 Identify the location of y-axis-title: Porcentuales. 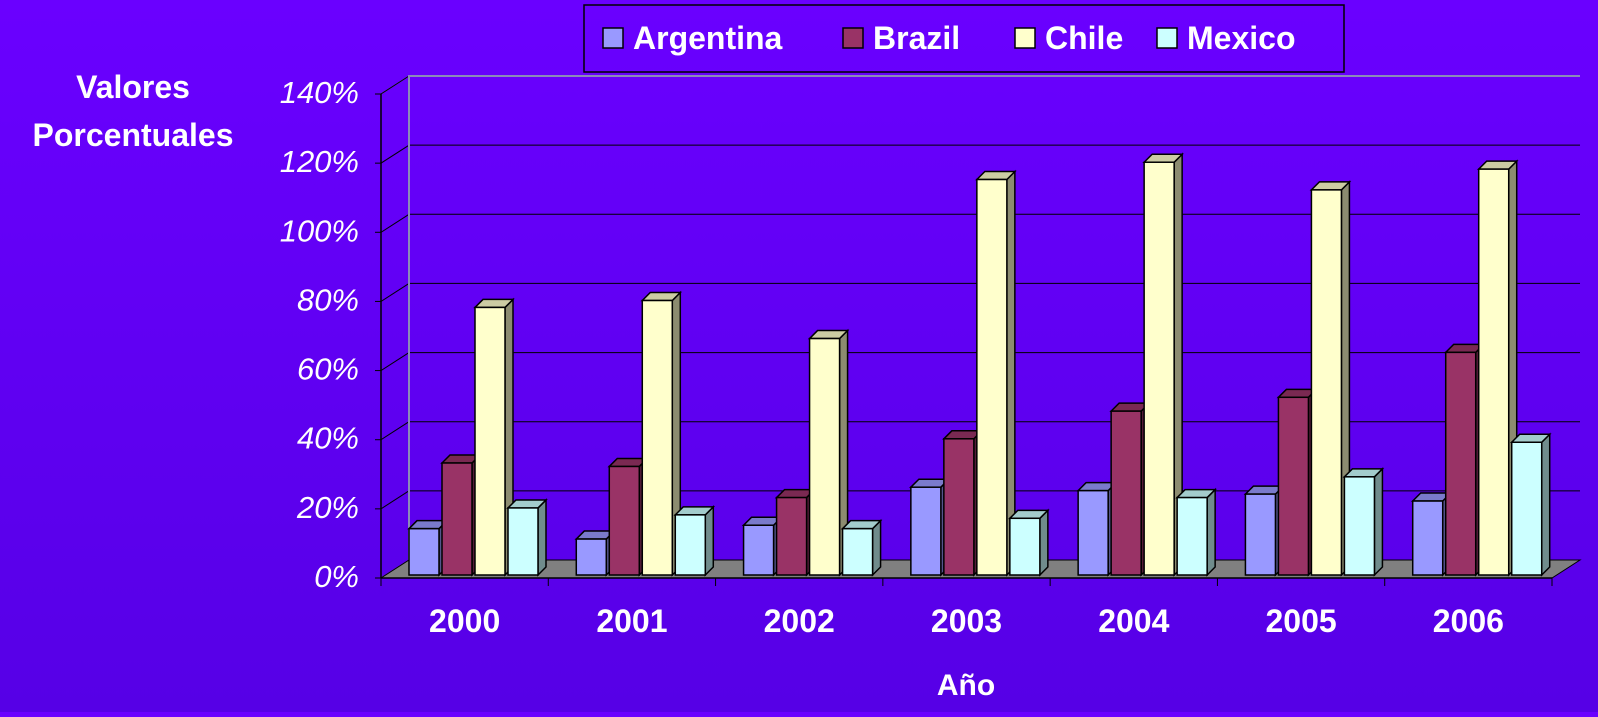
(133, 135).